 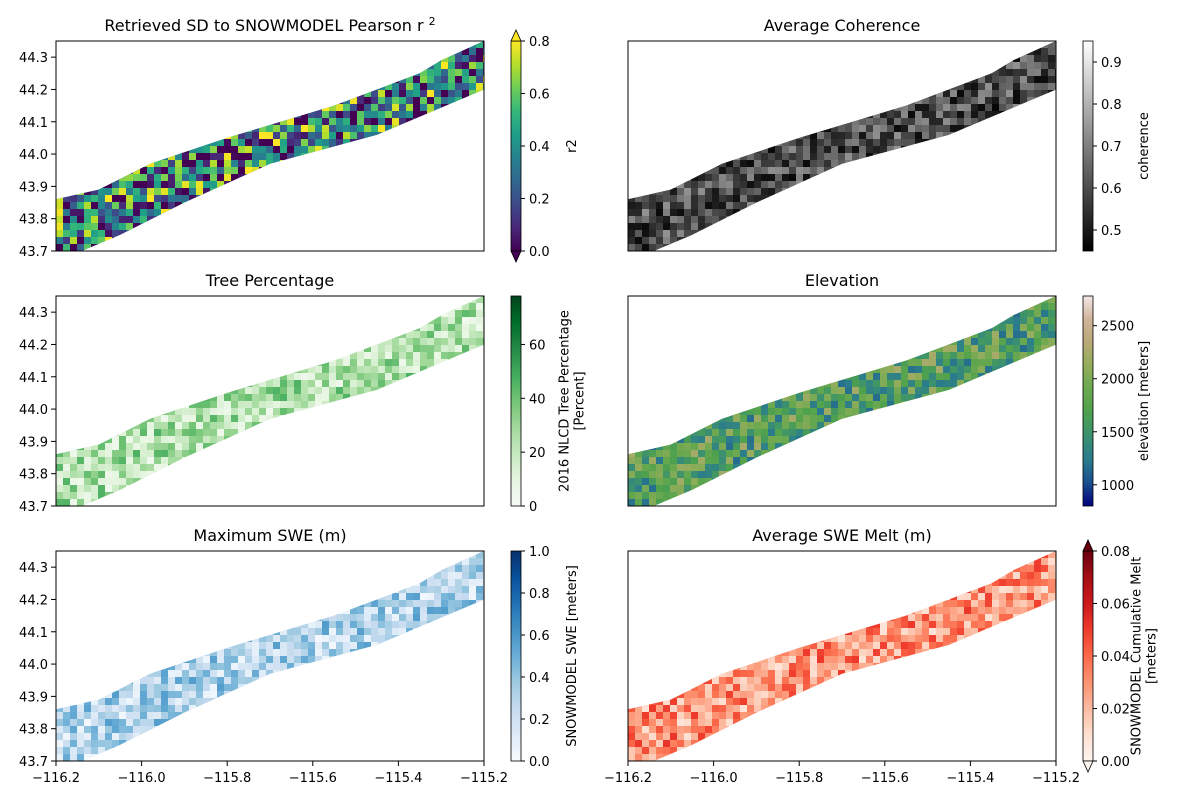 I want to click on colorbar-tick-label: 20, so click(x=537, y=453).